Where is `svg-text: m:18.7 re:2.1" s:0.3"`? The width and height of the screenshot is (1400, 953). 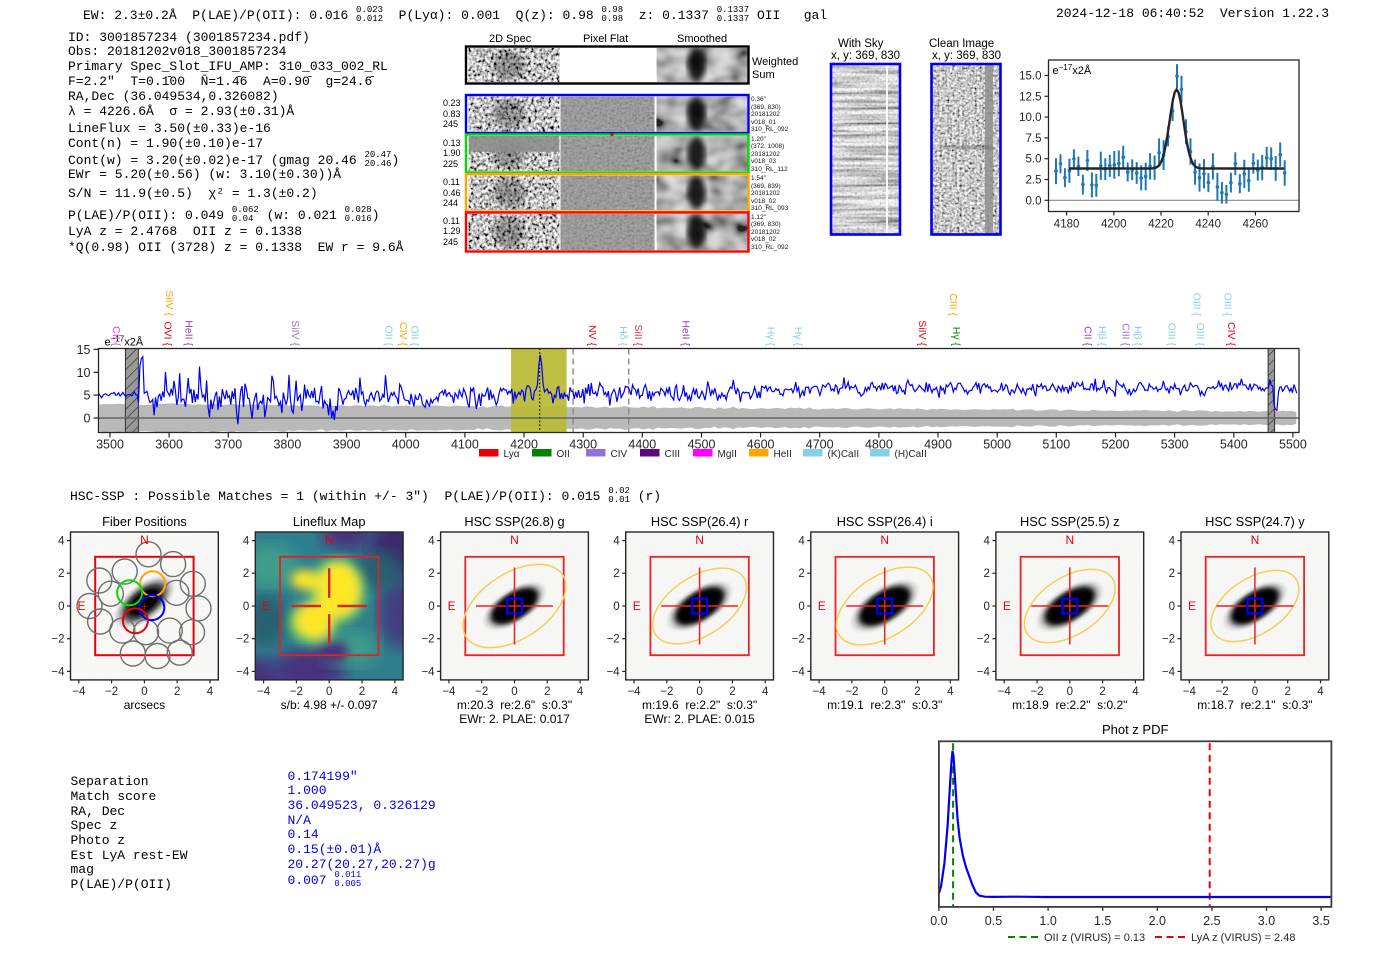
svg-text: m:18.7 re:2.1" s:0.3" is located at coordinates (1254, 705).